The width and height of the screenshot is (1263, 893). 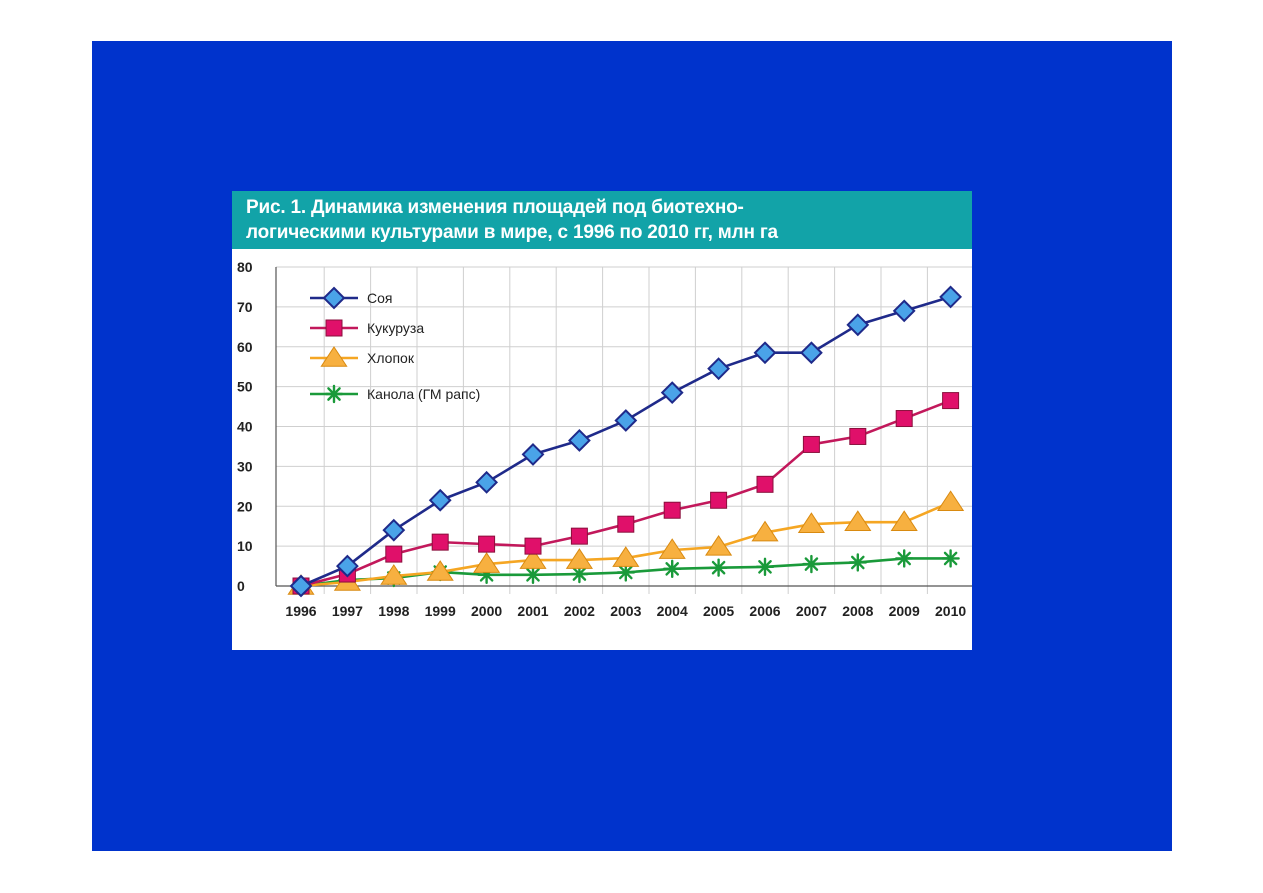 I want to click on x-tick-label: 2004, so click(x=672, y=611).